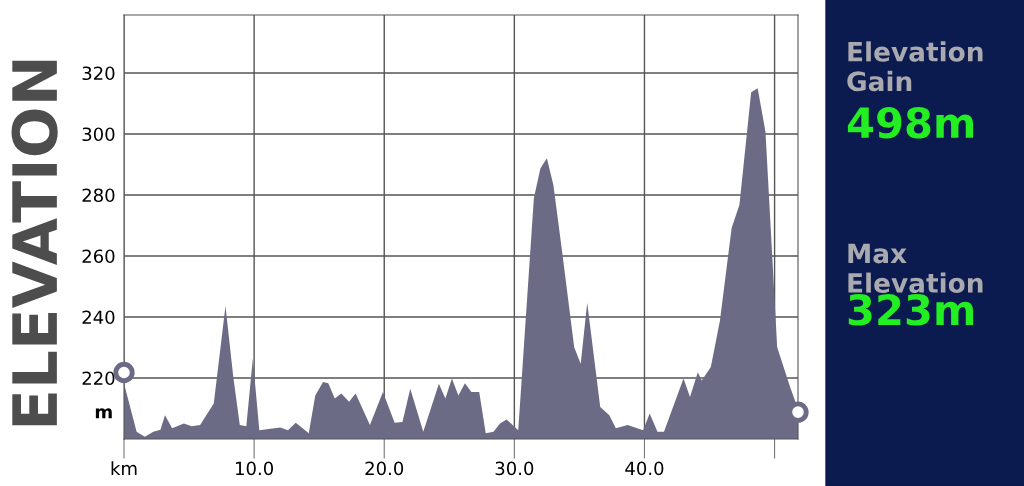 This screenshot has width=1024, height=486. What do you see at coordinates (34, 243) in the screenshot?
I see `text: ELEVATION` at bounding box center [34, 243].